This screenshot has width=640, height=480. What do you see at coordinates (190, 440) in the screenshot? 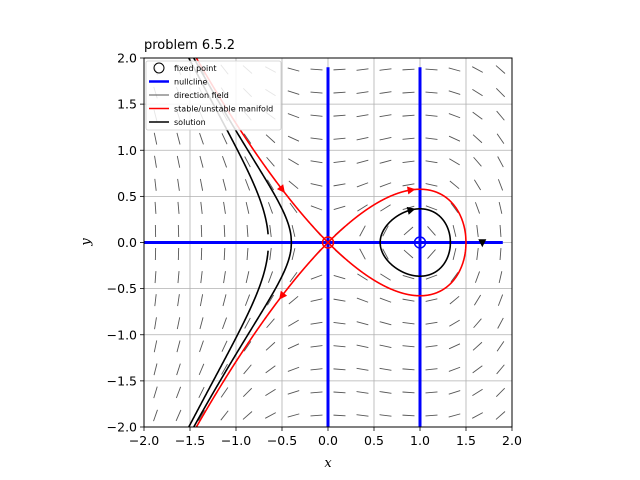
I see `x-tick-label: −1.5` at bounding box center [190, 440].